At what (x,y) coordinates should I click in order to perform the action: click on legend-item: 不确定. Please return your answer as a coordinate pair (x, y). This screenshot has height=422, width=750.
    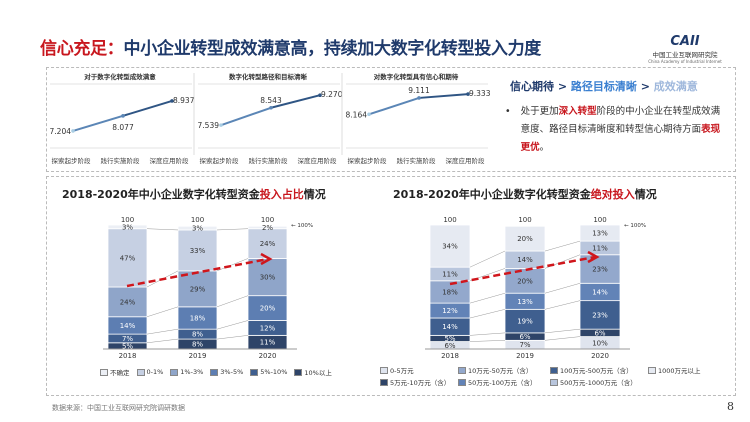
    Looking at the image, I should click on (115, 372).